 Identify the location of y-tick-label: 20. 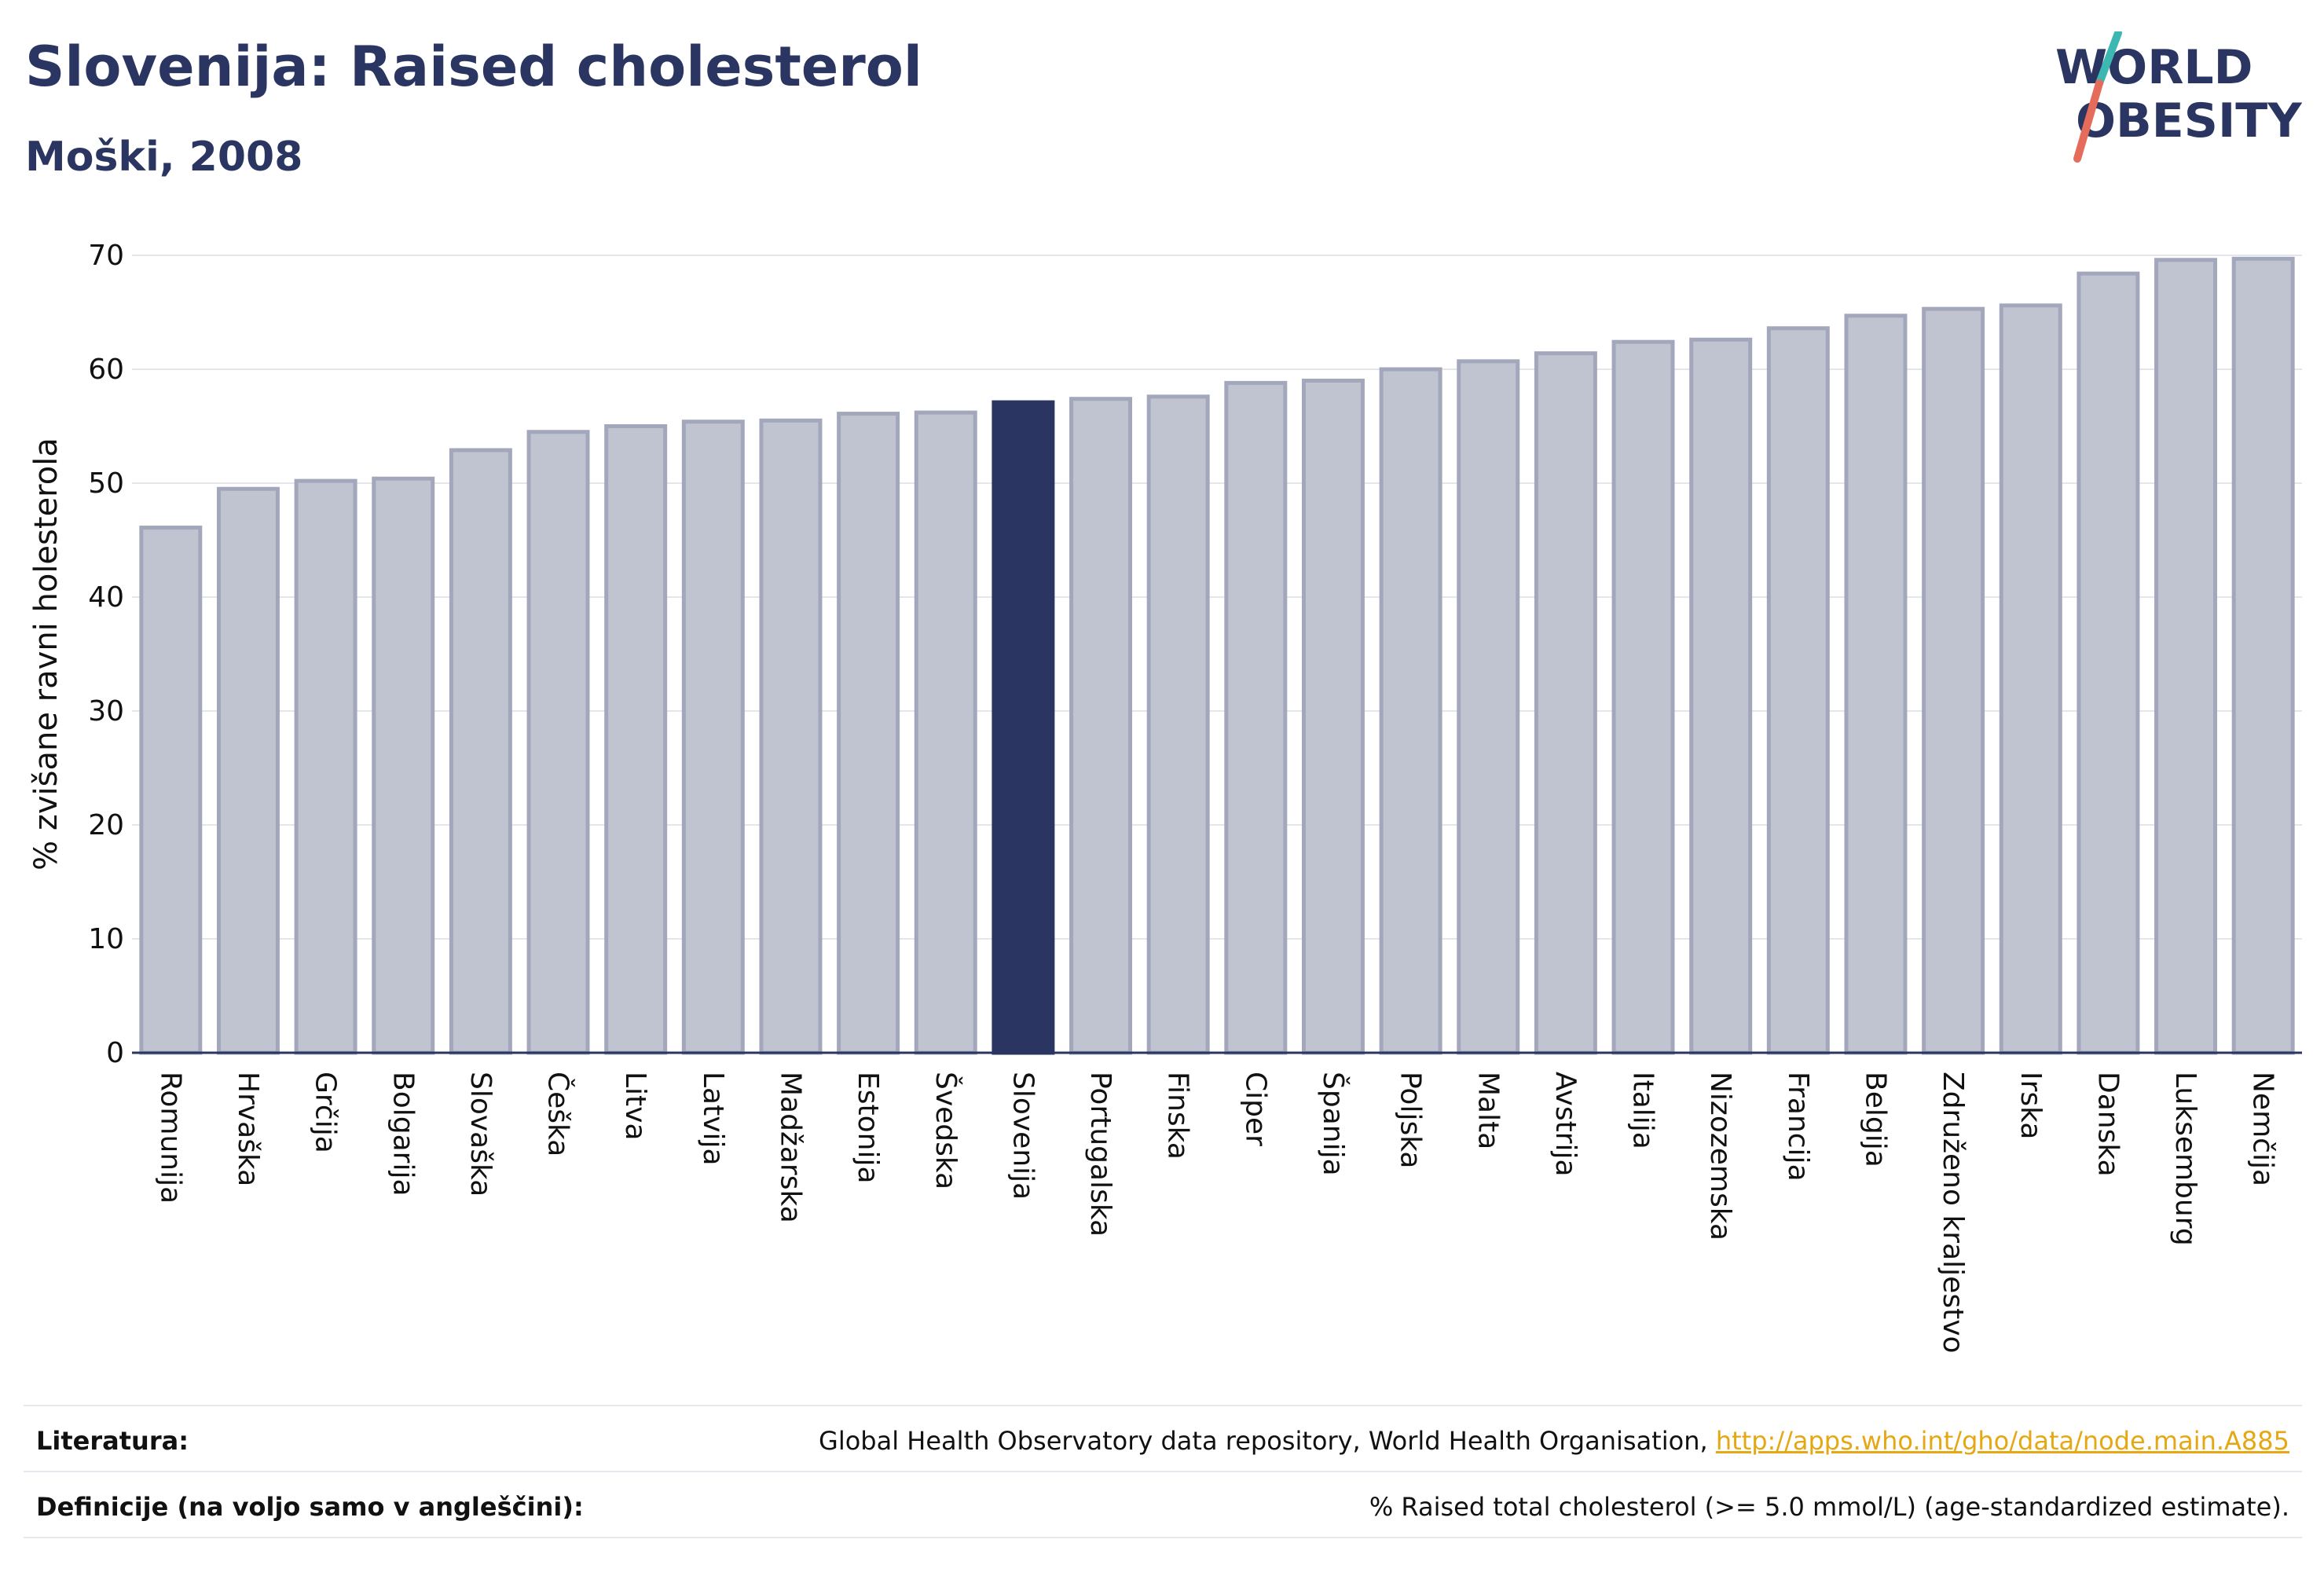
(106, 825).